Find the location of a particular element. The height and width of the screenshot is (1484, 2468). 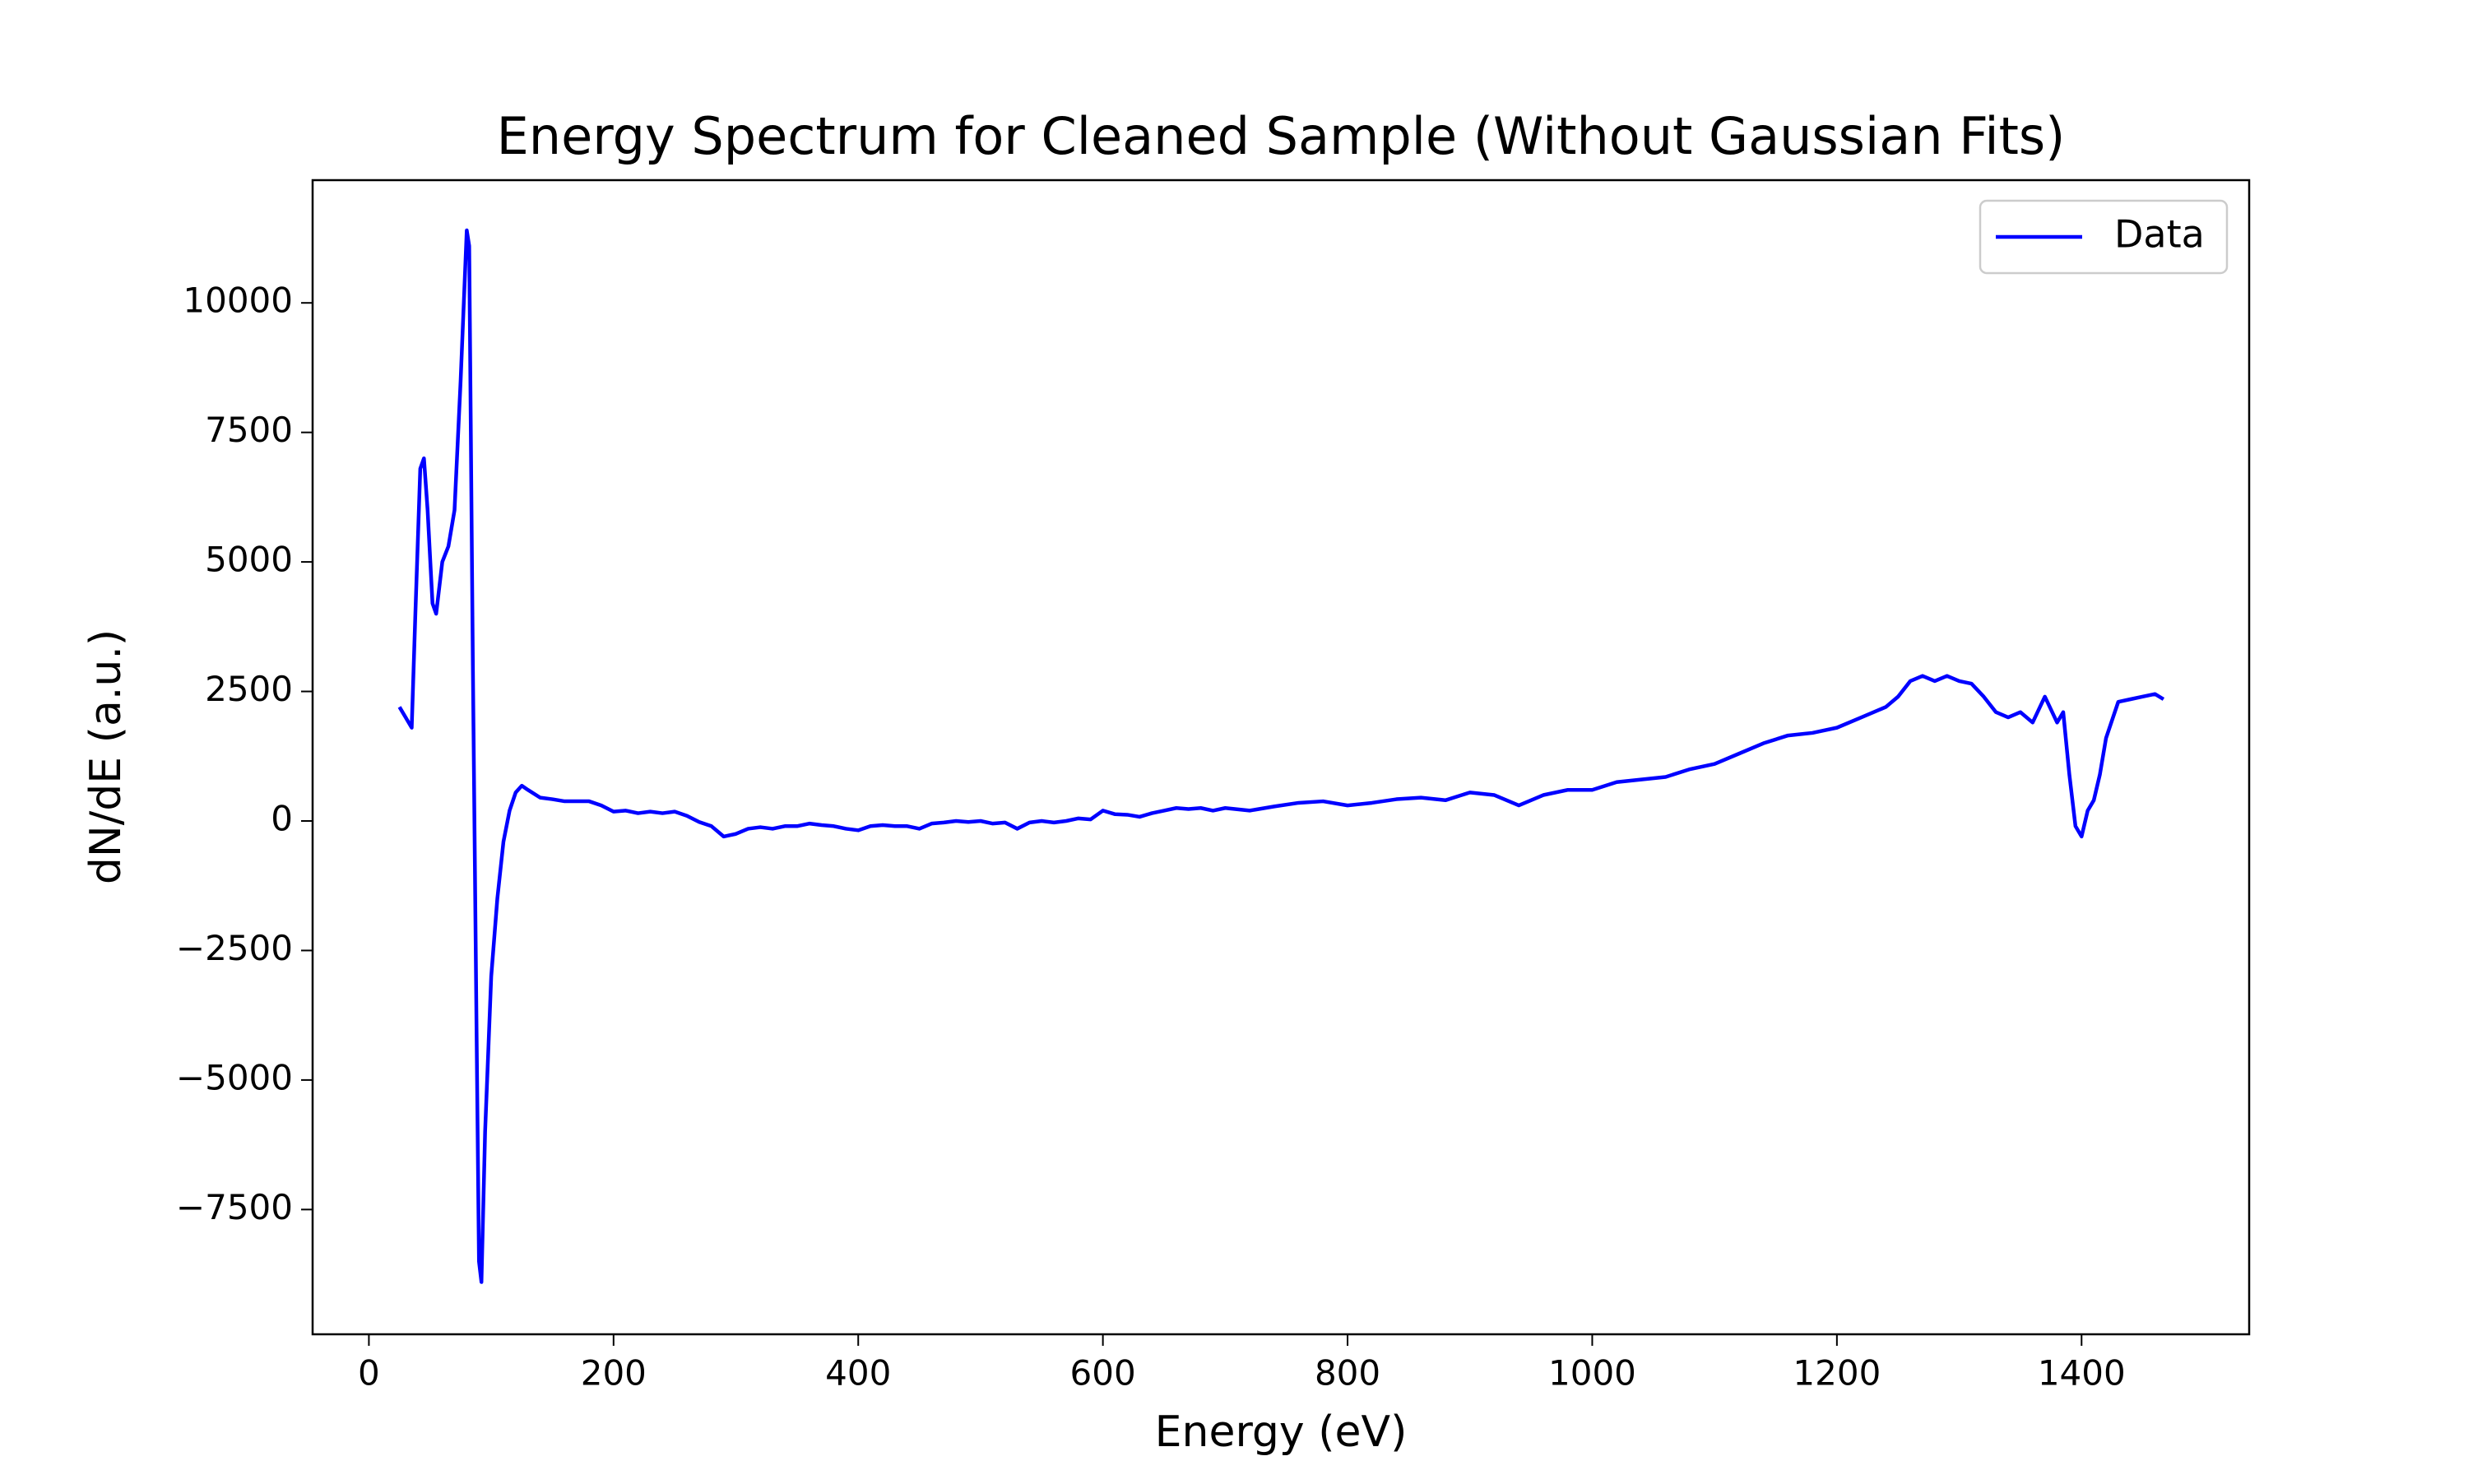

y-tick-label: 5000 is located at coordinates (249, 560).